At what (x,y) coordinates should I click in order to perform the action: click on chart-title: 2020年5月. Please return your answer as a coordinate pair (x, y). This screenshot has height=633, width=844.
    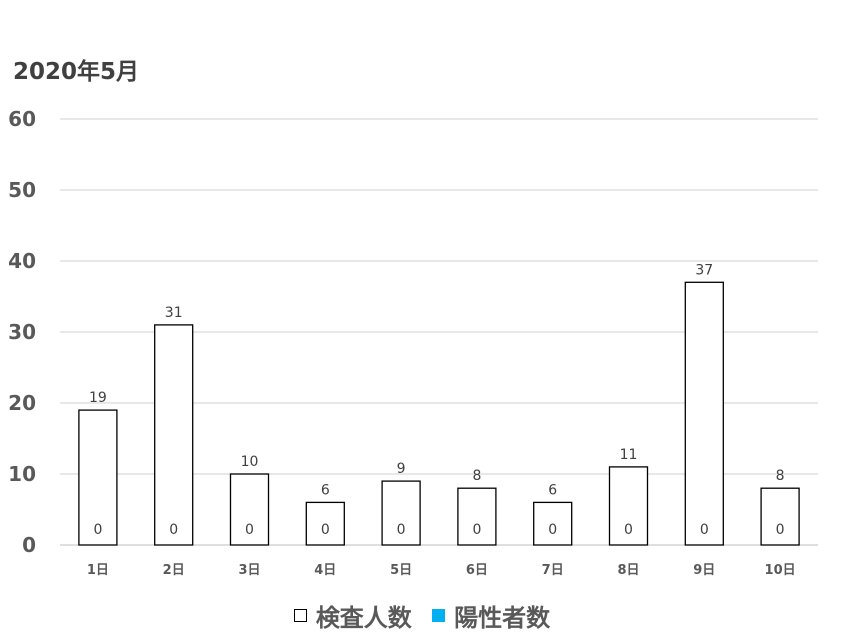
    Looking at the image, I should click on (76, 72).